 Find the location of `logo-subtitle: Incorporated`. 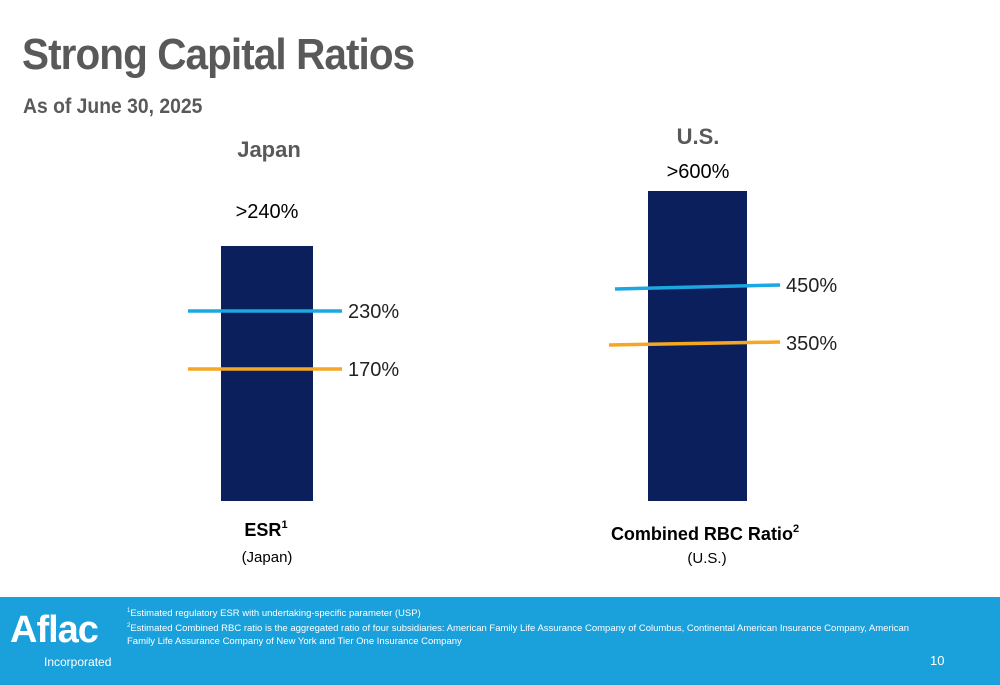

logo-subtitle: Incorporated is located at coordinates (78, 662).